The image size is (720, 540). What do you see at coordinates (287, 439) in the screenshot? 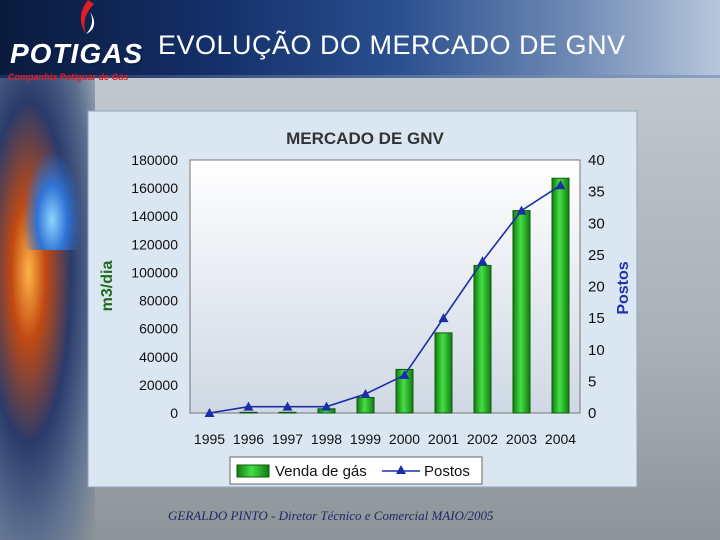
I see `x-tick: 1997` at bounding box center [287, 439].